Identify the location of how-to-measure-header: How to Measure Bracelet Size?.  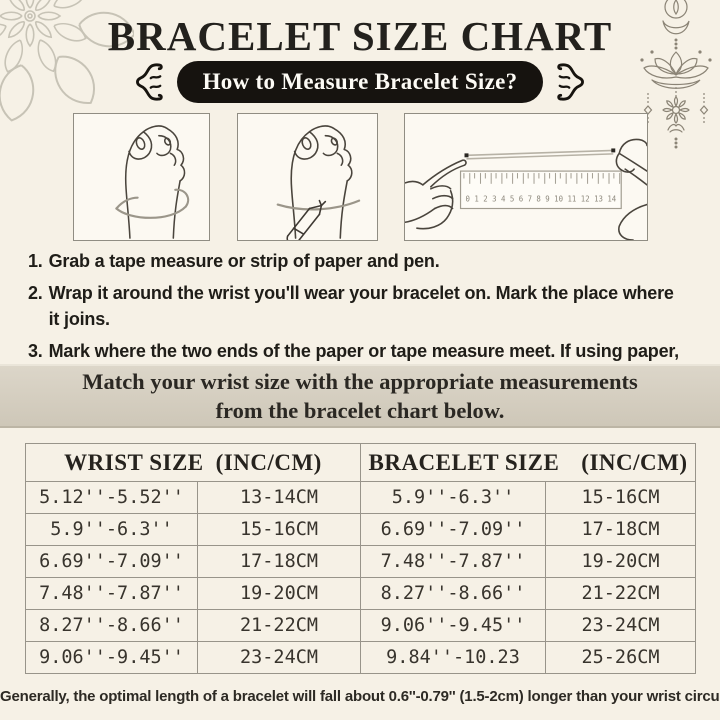
(360, 82).